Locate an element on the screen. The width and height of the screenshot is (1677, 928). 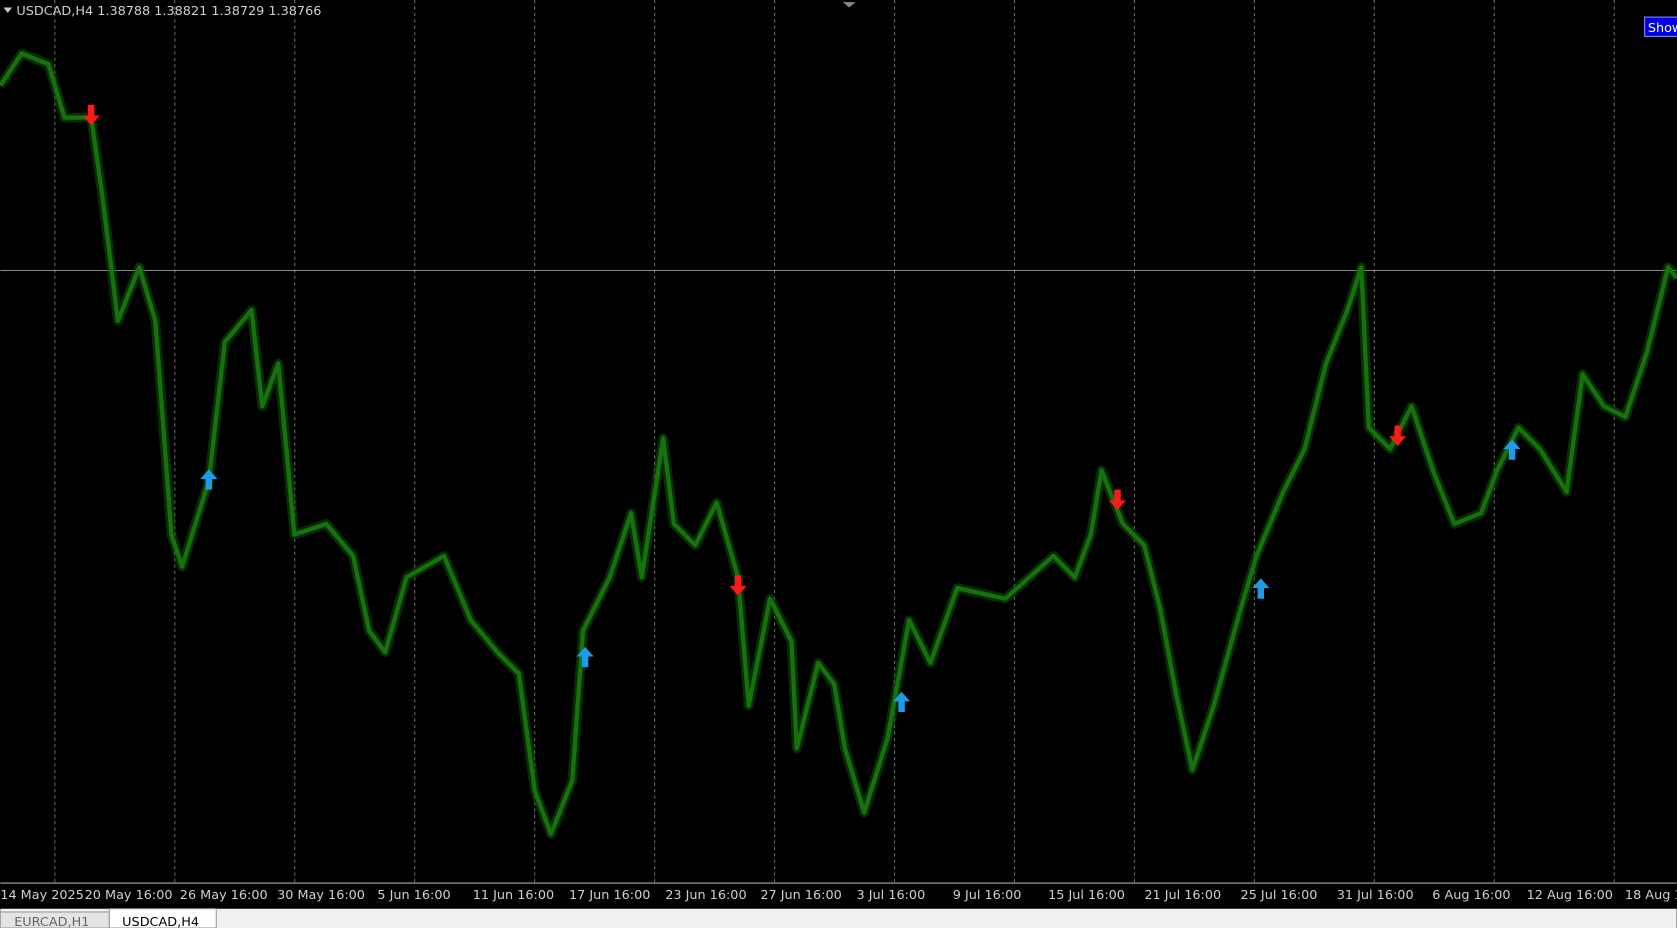
tab is located at coordinates (162, 918).